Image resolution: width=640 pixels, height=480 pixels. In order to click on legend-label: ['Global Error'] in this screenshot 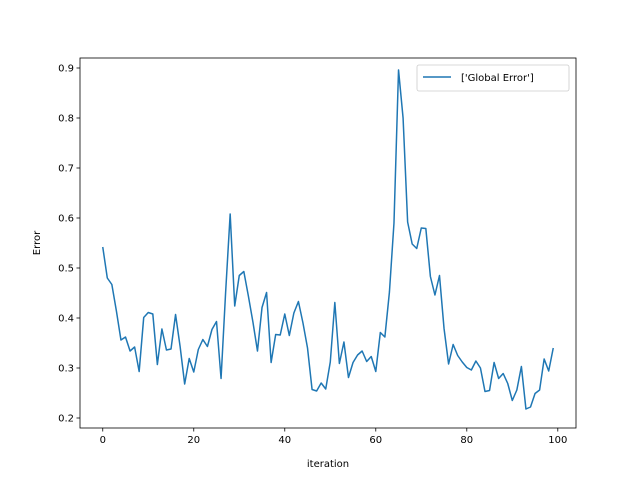, I will do `click(497, 78)`.